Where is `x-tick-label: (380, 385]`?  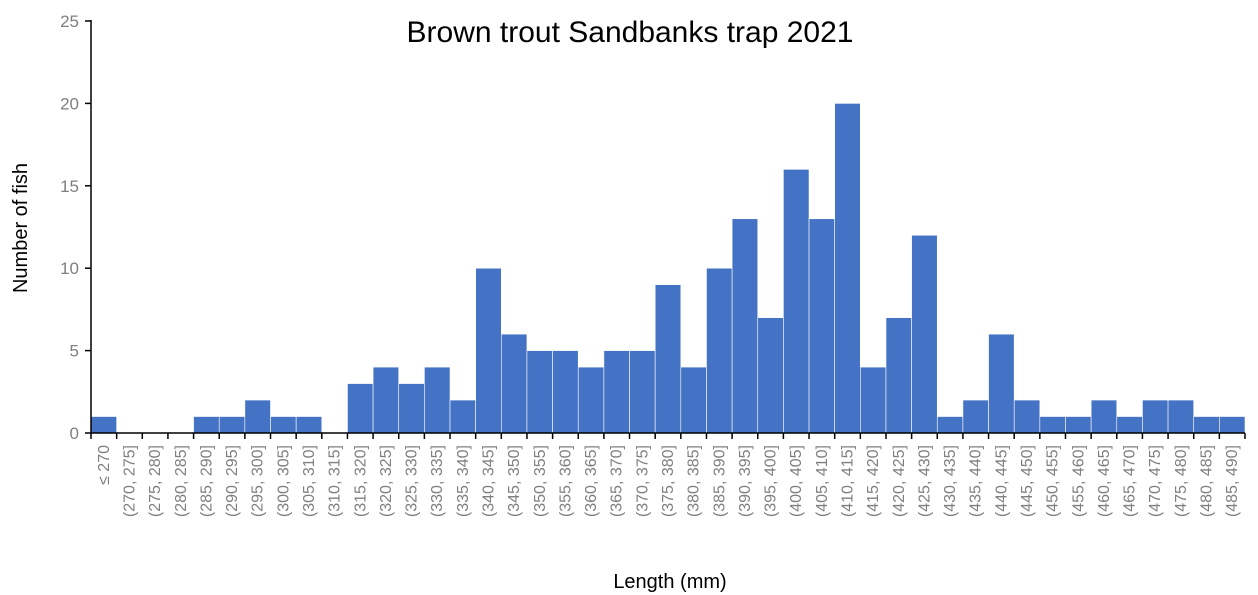 x-tick-label: (380, 385] is located at coordinates (694, 481).